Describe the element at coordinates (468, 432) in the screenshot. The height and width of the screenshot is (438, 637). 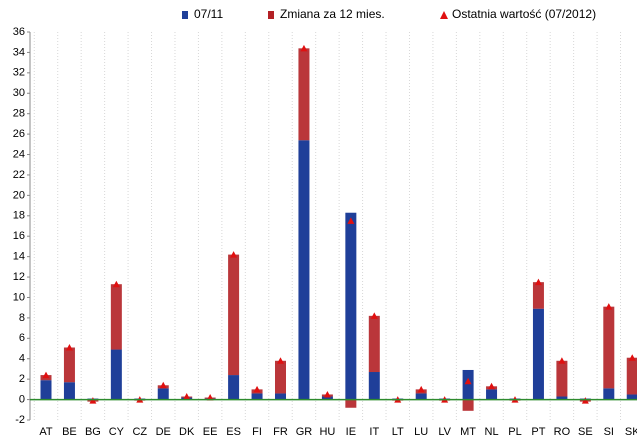
I see `x-tick-label: MT` at that location.